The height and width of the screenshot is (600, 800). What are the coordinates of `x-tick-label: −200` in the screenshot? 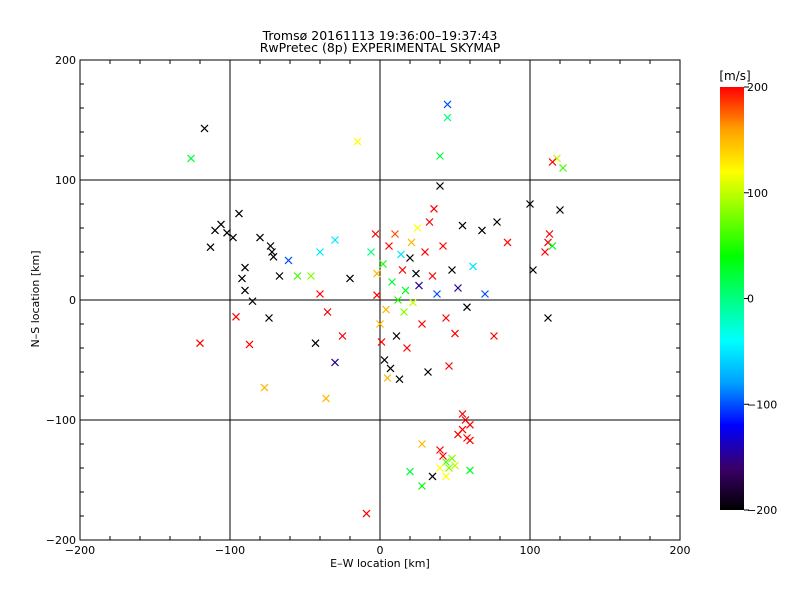 It's located at (80, 550).